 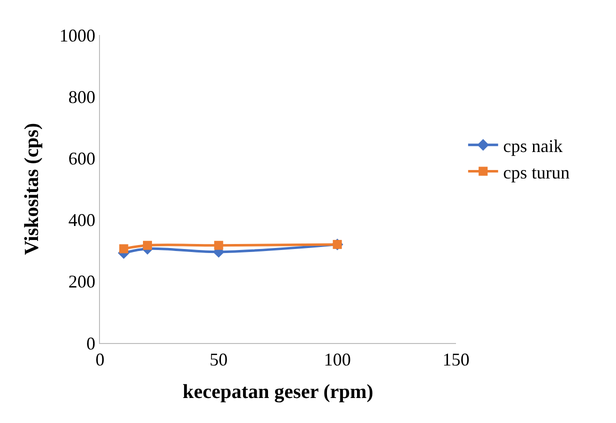 I want to click on x-axis-title: kecepatan geser (rpm), so click(x=278, y=392).